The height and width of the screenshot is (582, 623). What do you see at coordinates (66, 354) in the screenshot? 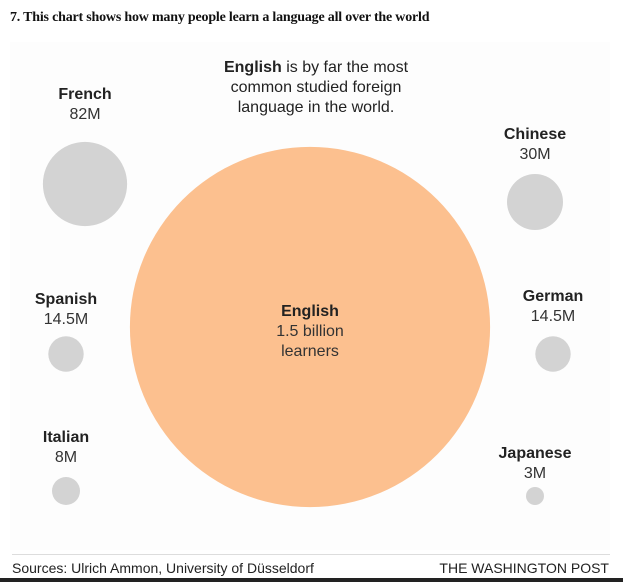
I see `bubble-spanish` at bounding box center [66, 354].